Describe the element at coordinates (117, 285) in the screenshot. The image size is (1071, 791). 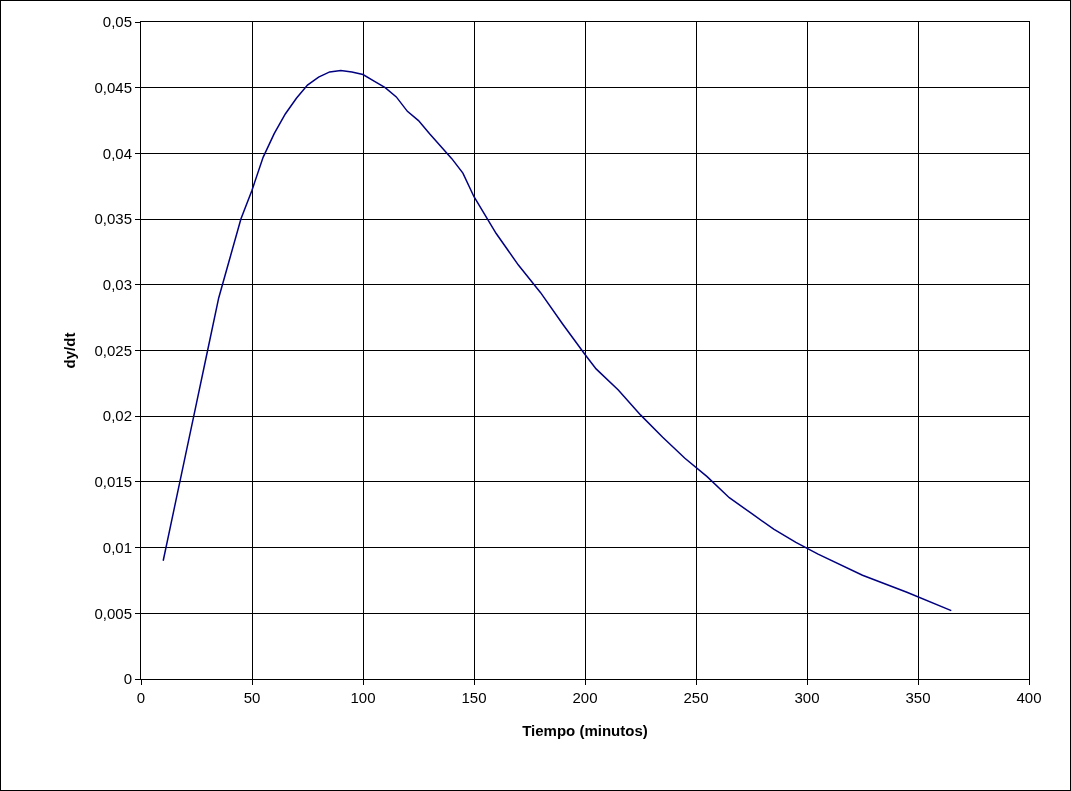
I see `y-tick-label: 0,03` at that location.